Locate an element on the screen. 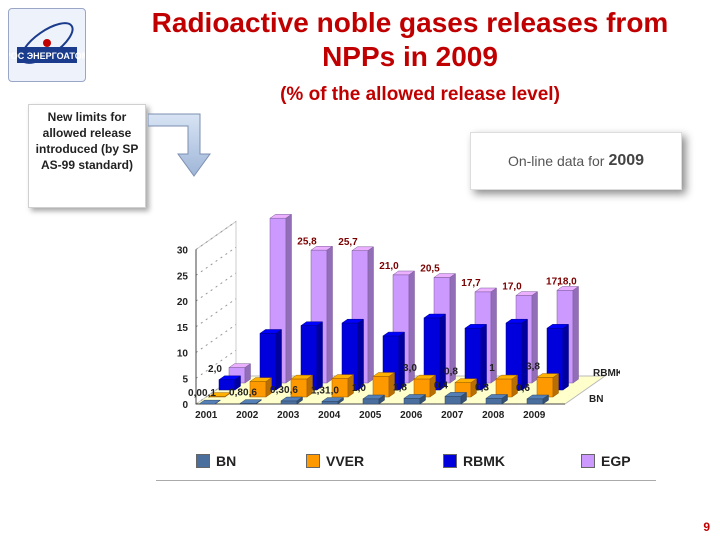  legend-swatch-bn is located at coordinates (203, 461).